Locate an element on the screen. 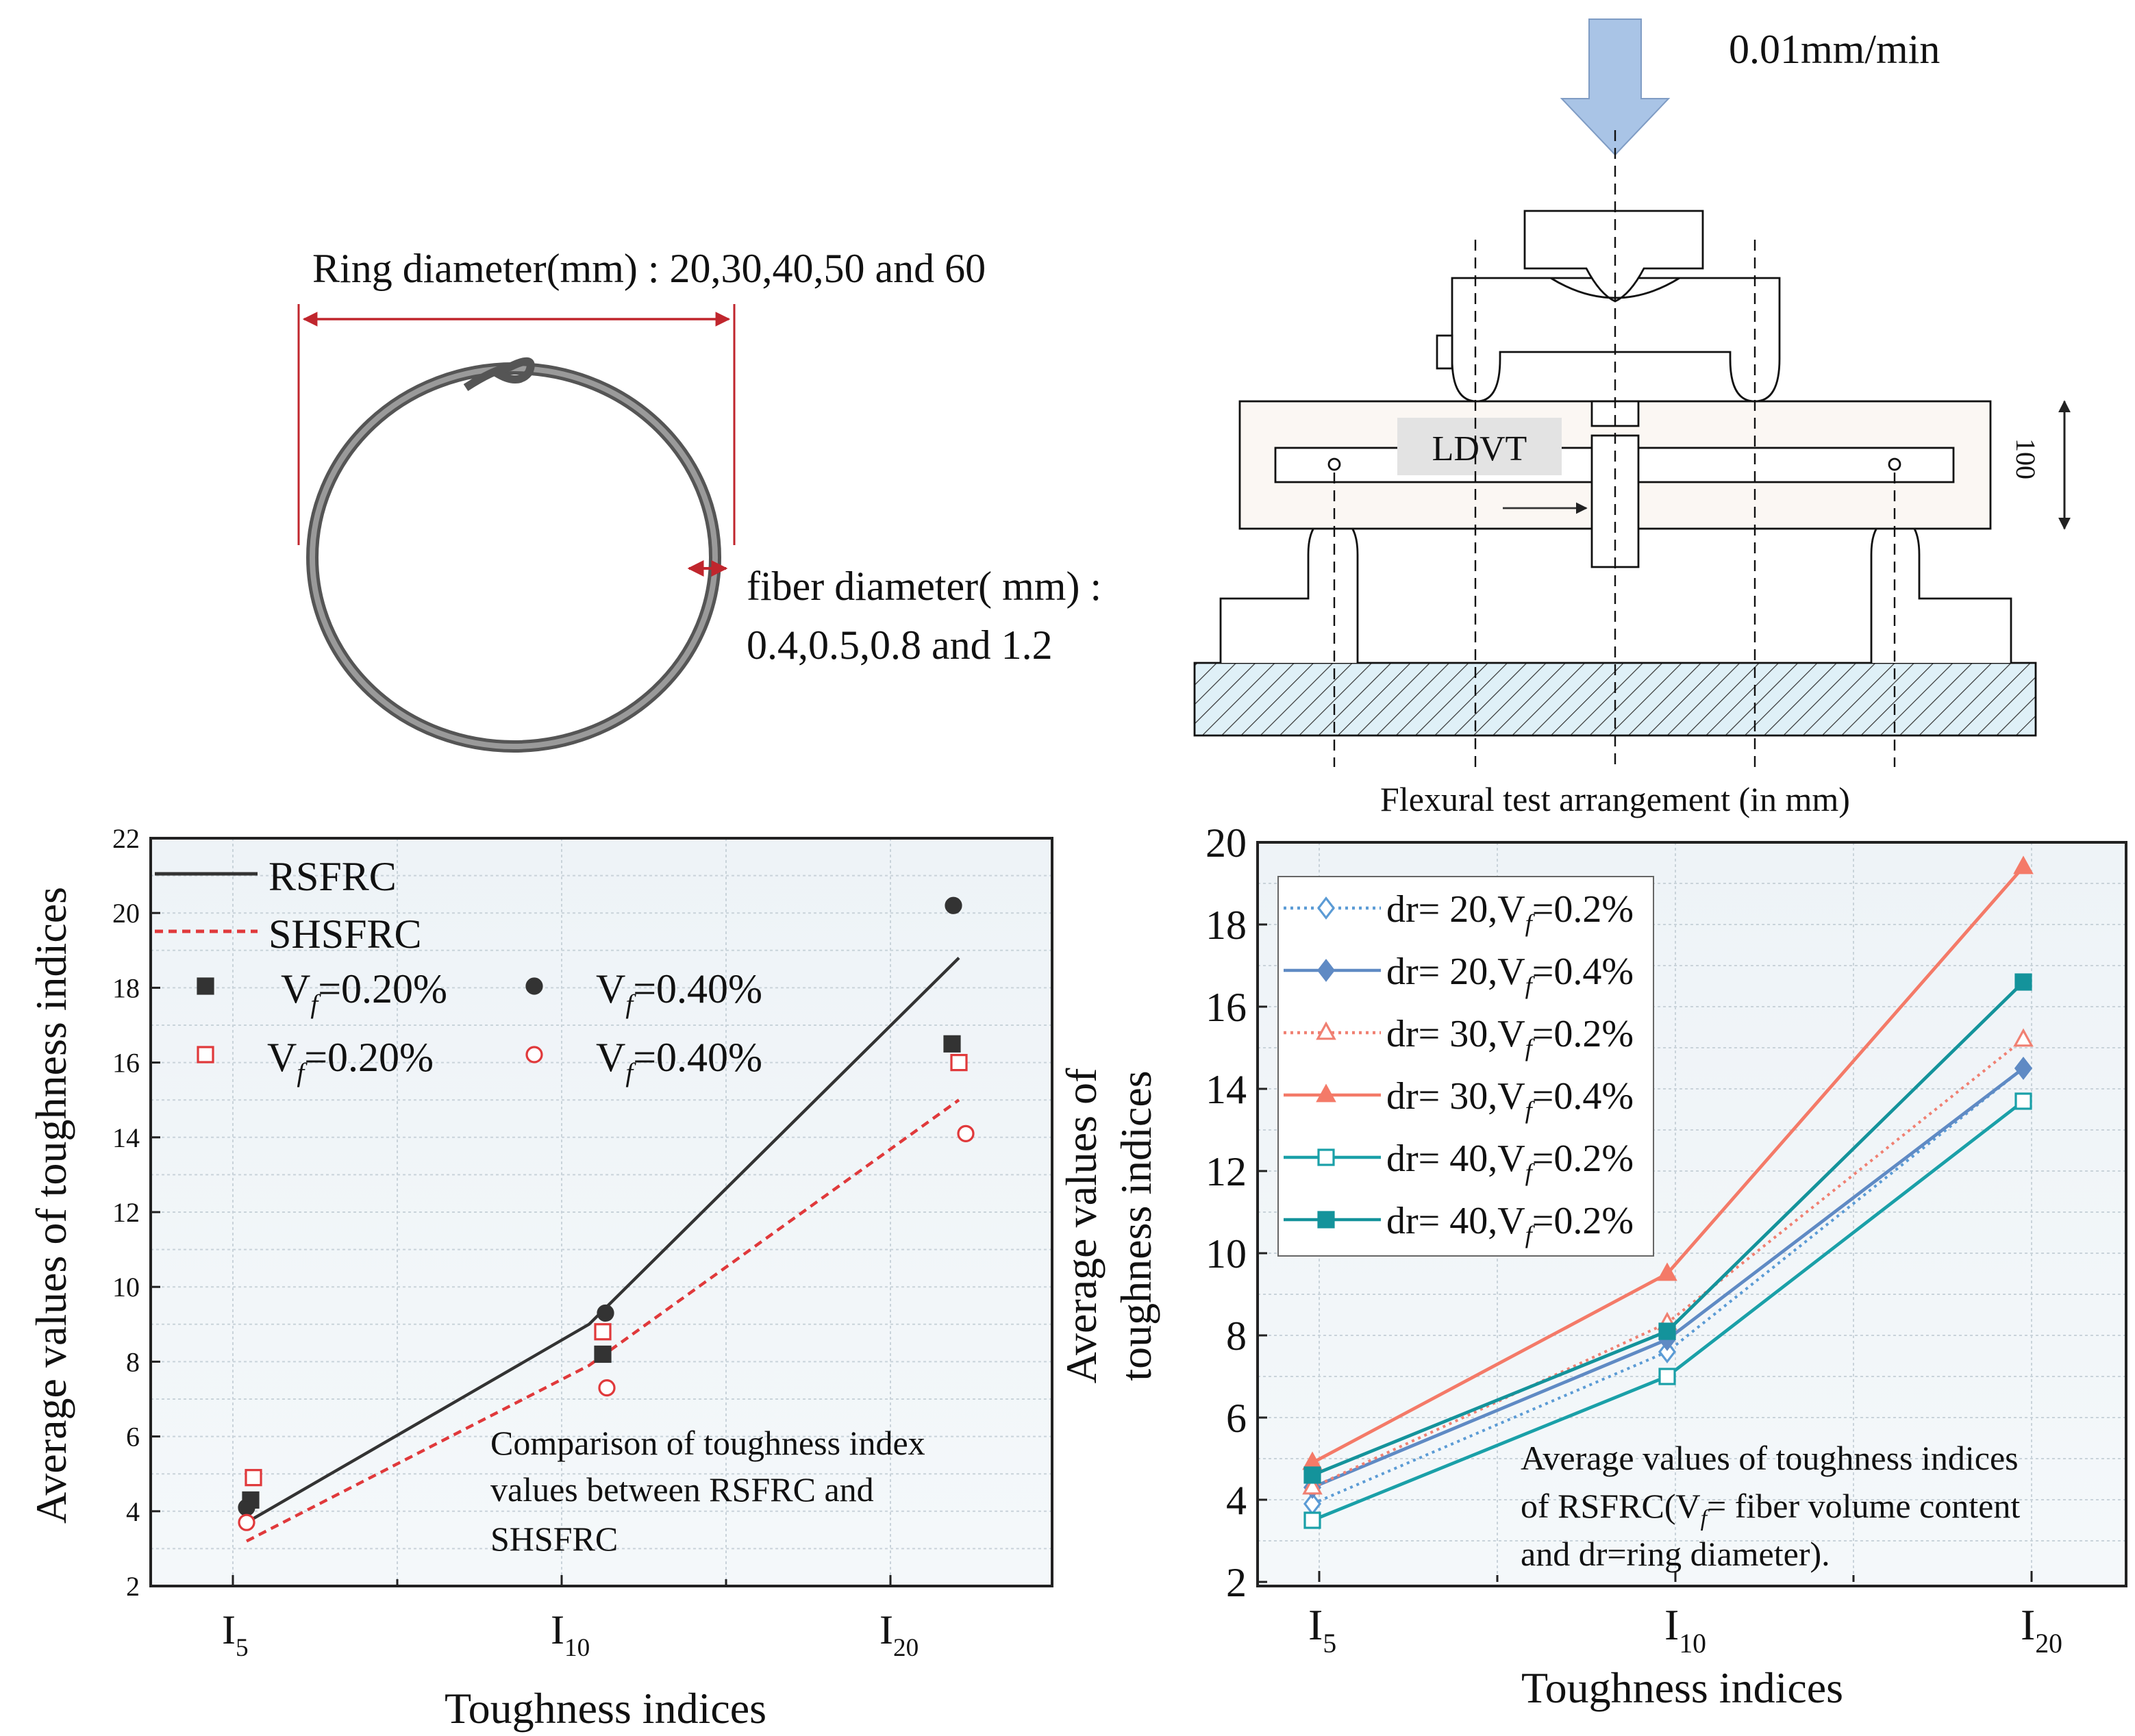 This screenshot has width=2135, height=1736. legend-marker-open-circle is located at coordinates (534, 1055).